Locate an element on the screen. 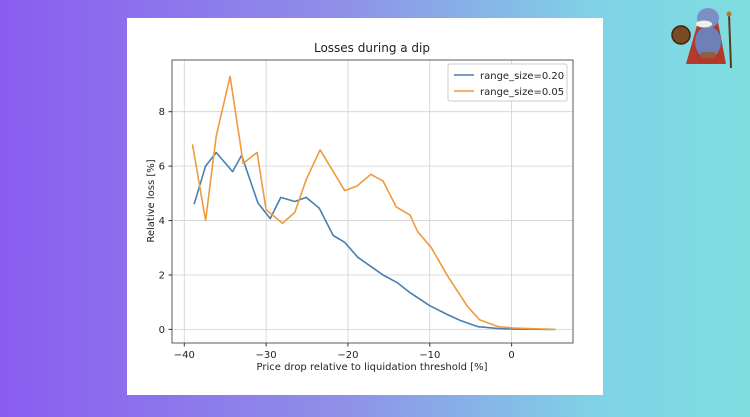 The width and height of the screenshot is (750, 417). legend: range_size=0.20 range_size=0.05 is located at coordinates (507, 82).